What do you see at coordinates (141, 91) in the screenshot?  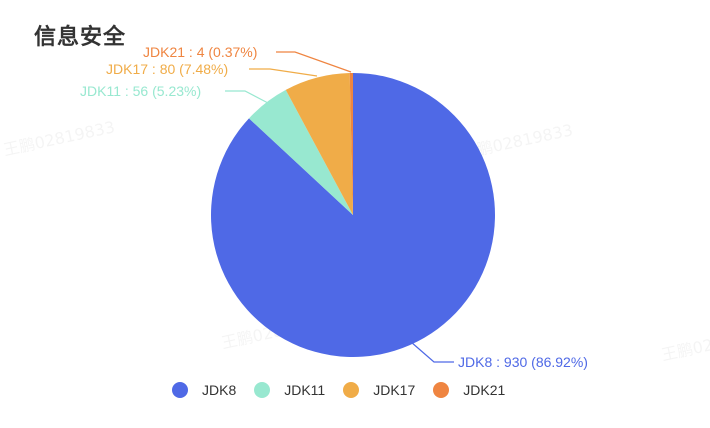 I see `slice-label-jdk11: JDK11 : 56 (5.23%)` at bounding box center [141, 91].